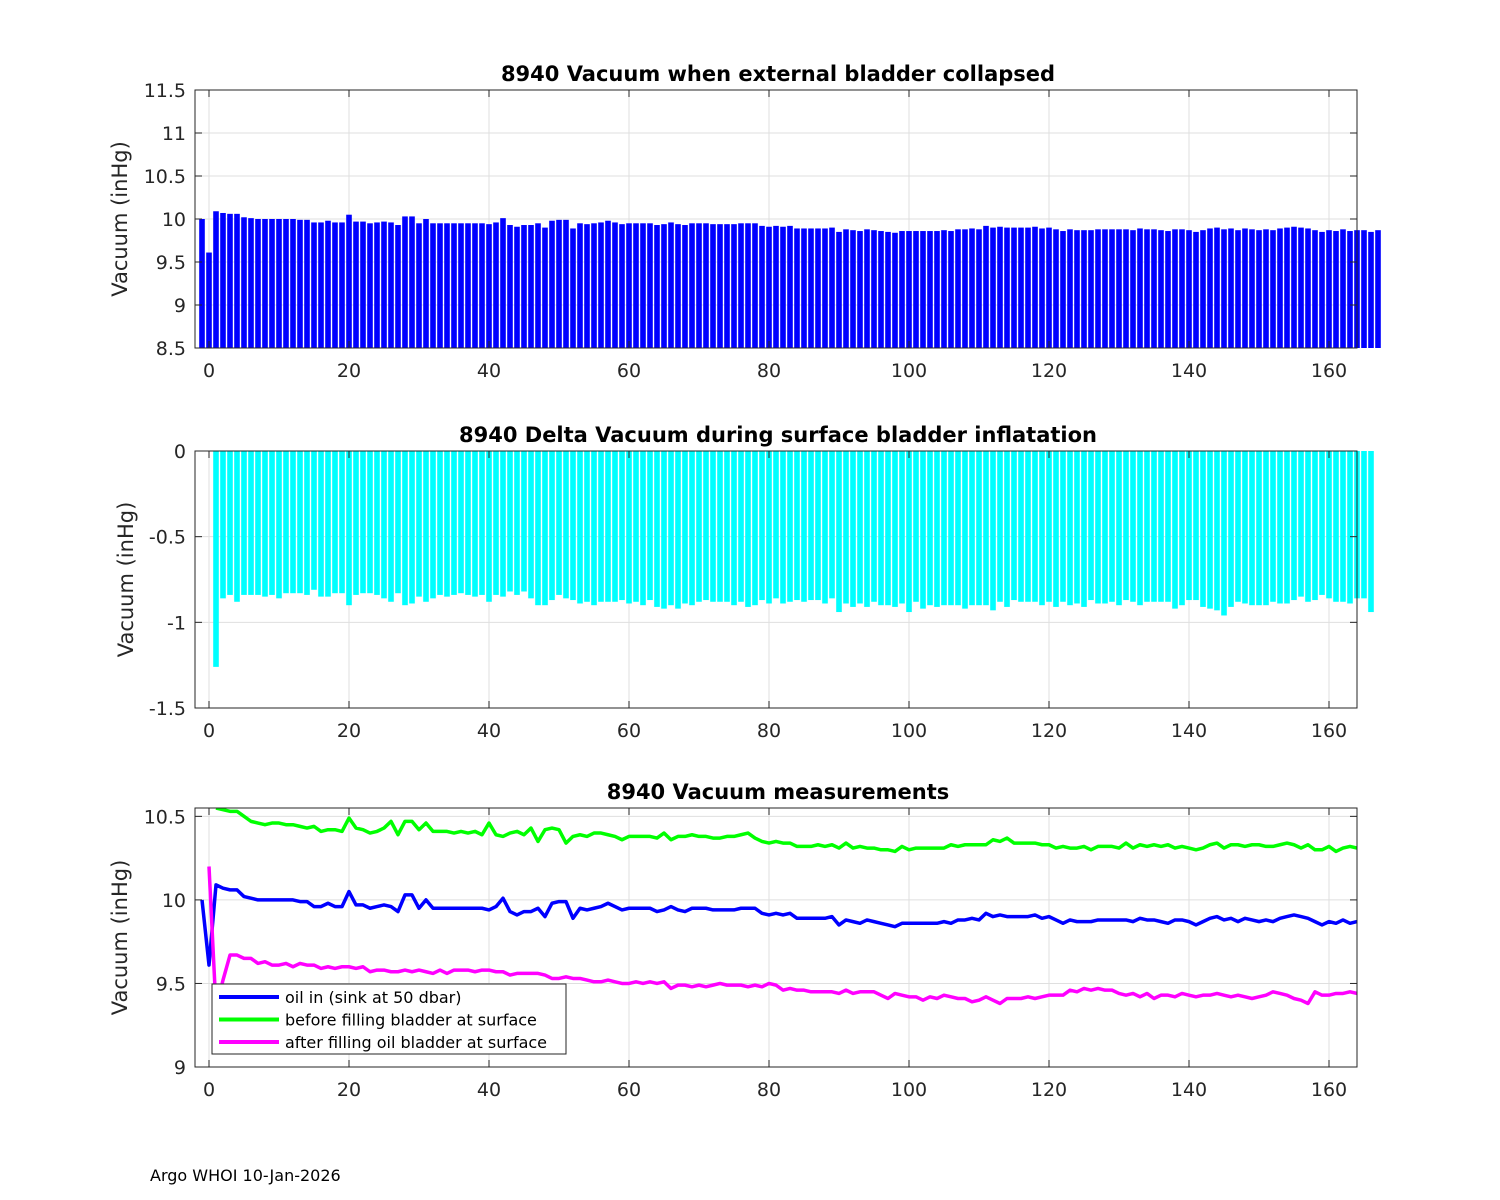 This screenshot has width=1500, height=1200. I want to click on series-line, so click(778, 925).